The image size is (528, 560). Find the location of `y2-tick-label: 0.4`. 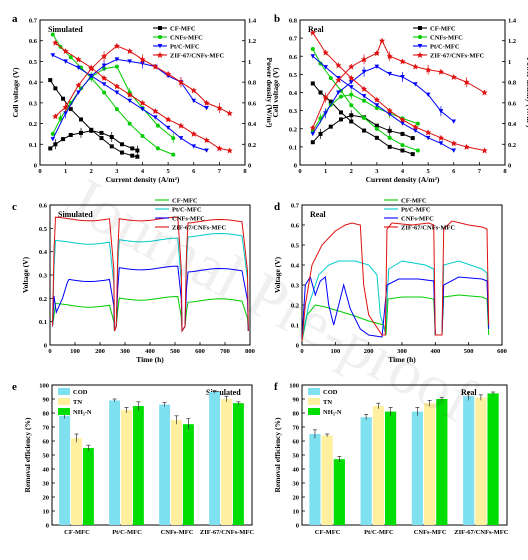

y2-tick-label: 0.4 is located at coordinates (512, 124).